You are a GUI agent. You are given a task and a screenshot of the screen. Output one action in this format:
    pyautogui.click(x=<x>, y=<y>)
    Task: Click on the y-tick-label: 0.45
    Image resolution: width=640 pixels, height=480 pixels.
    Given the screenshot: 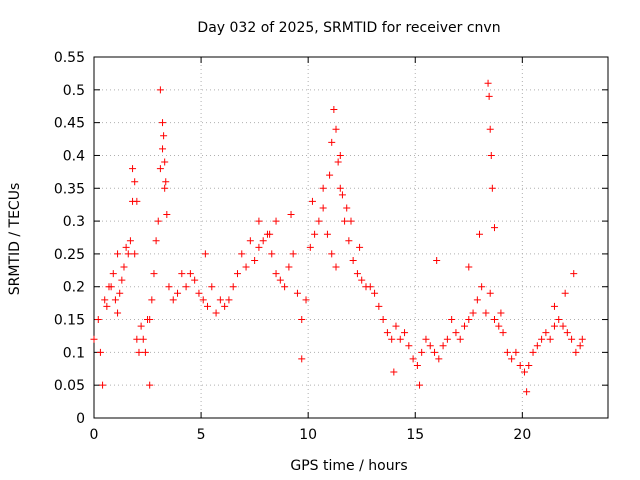 What is the action you would take?
    pyautogui.click(x=69, y=124)
    